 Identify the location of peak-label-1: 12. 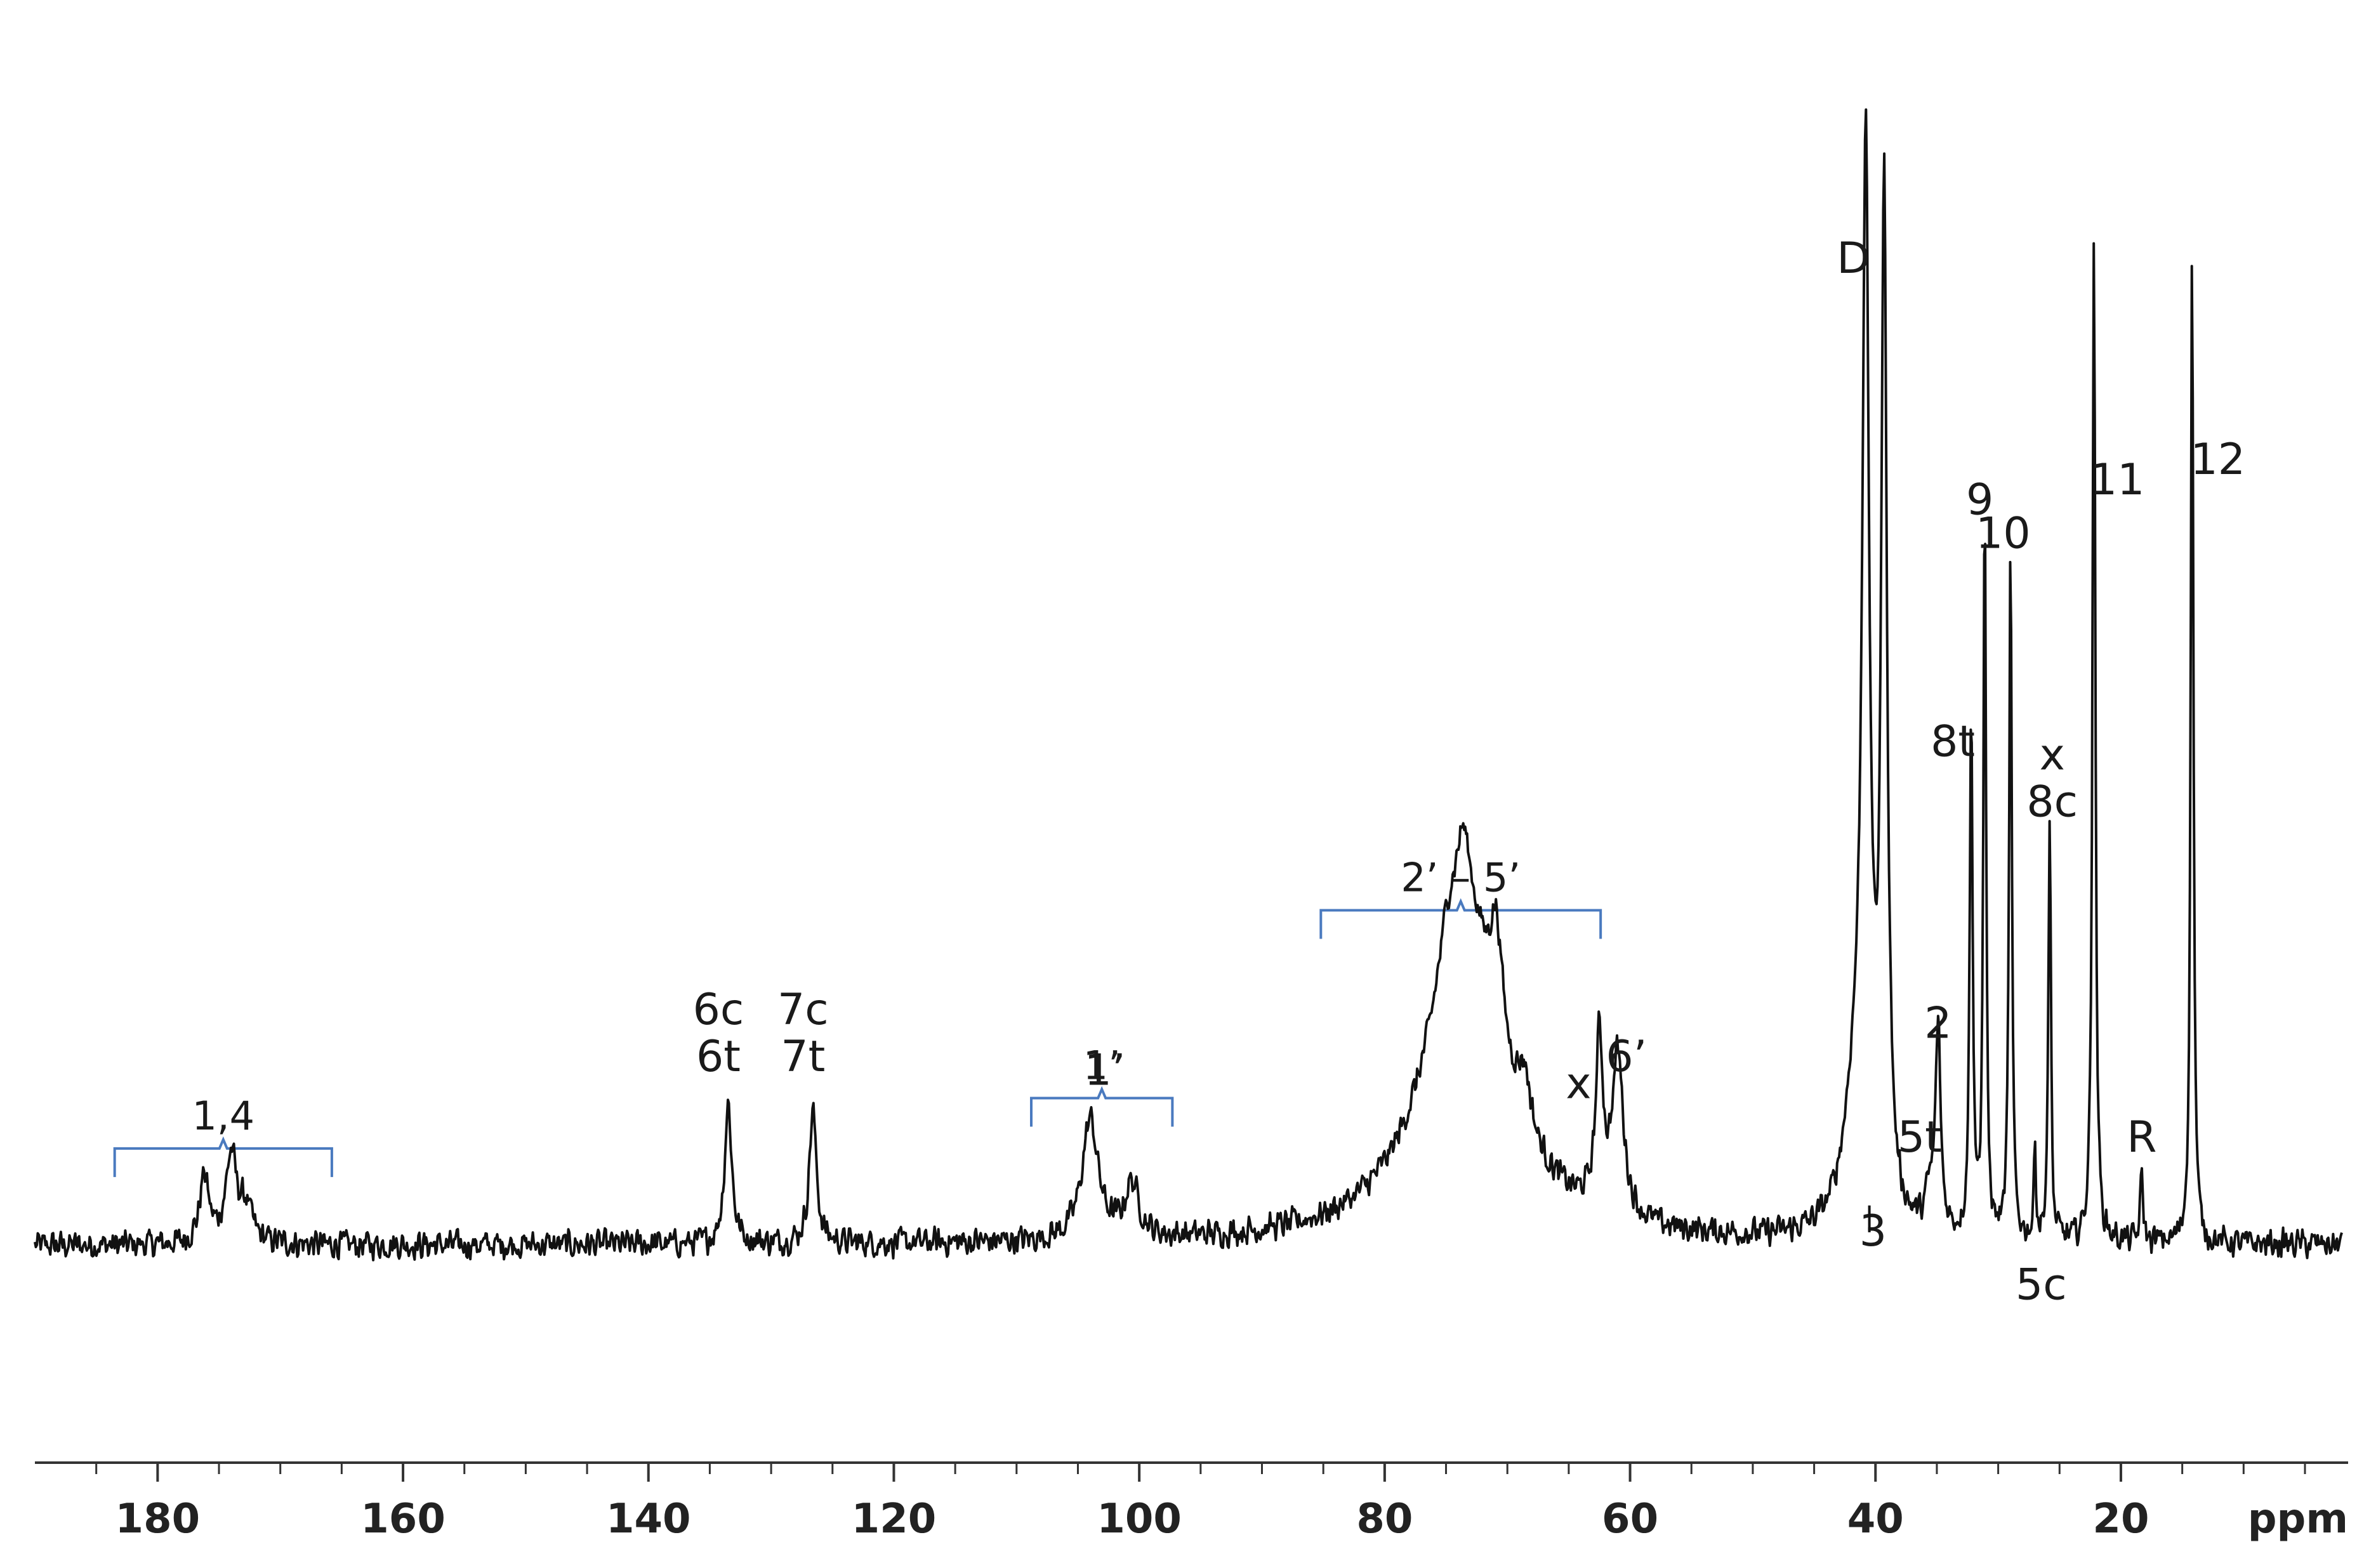
(2217, 460).